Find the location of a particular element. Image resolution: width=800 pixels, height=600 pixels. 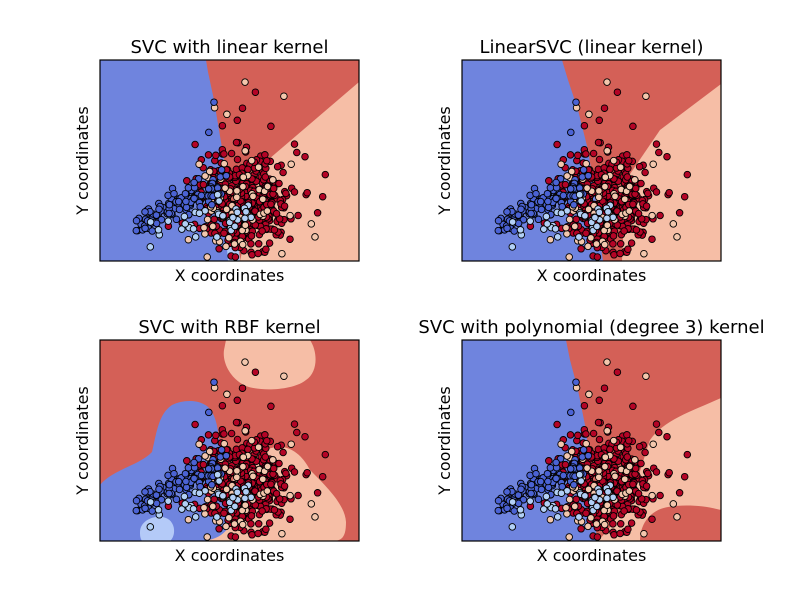

scatter-points is located at coordinates (231, 449).